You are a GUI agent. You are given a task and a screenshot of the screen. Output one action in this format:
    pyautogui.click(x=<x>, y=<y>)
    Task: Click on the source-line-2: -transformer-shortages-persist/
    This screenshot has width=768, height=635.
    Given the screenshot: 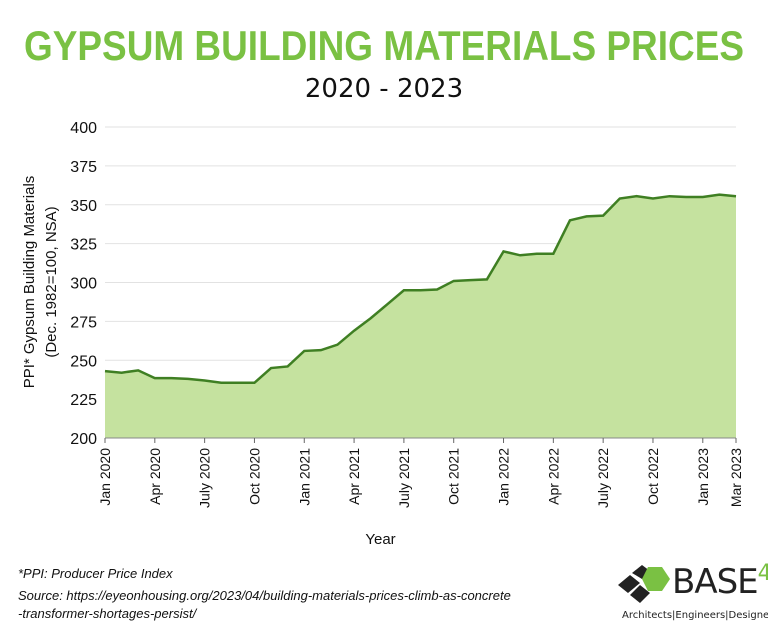 What is the action you would take?
    pyautogui.click(x=107, y=613)
    